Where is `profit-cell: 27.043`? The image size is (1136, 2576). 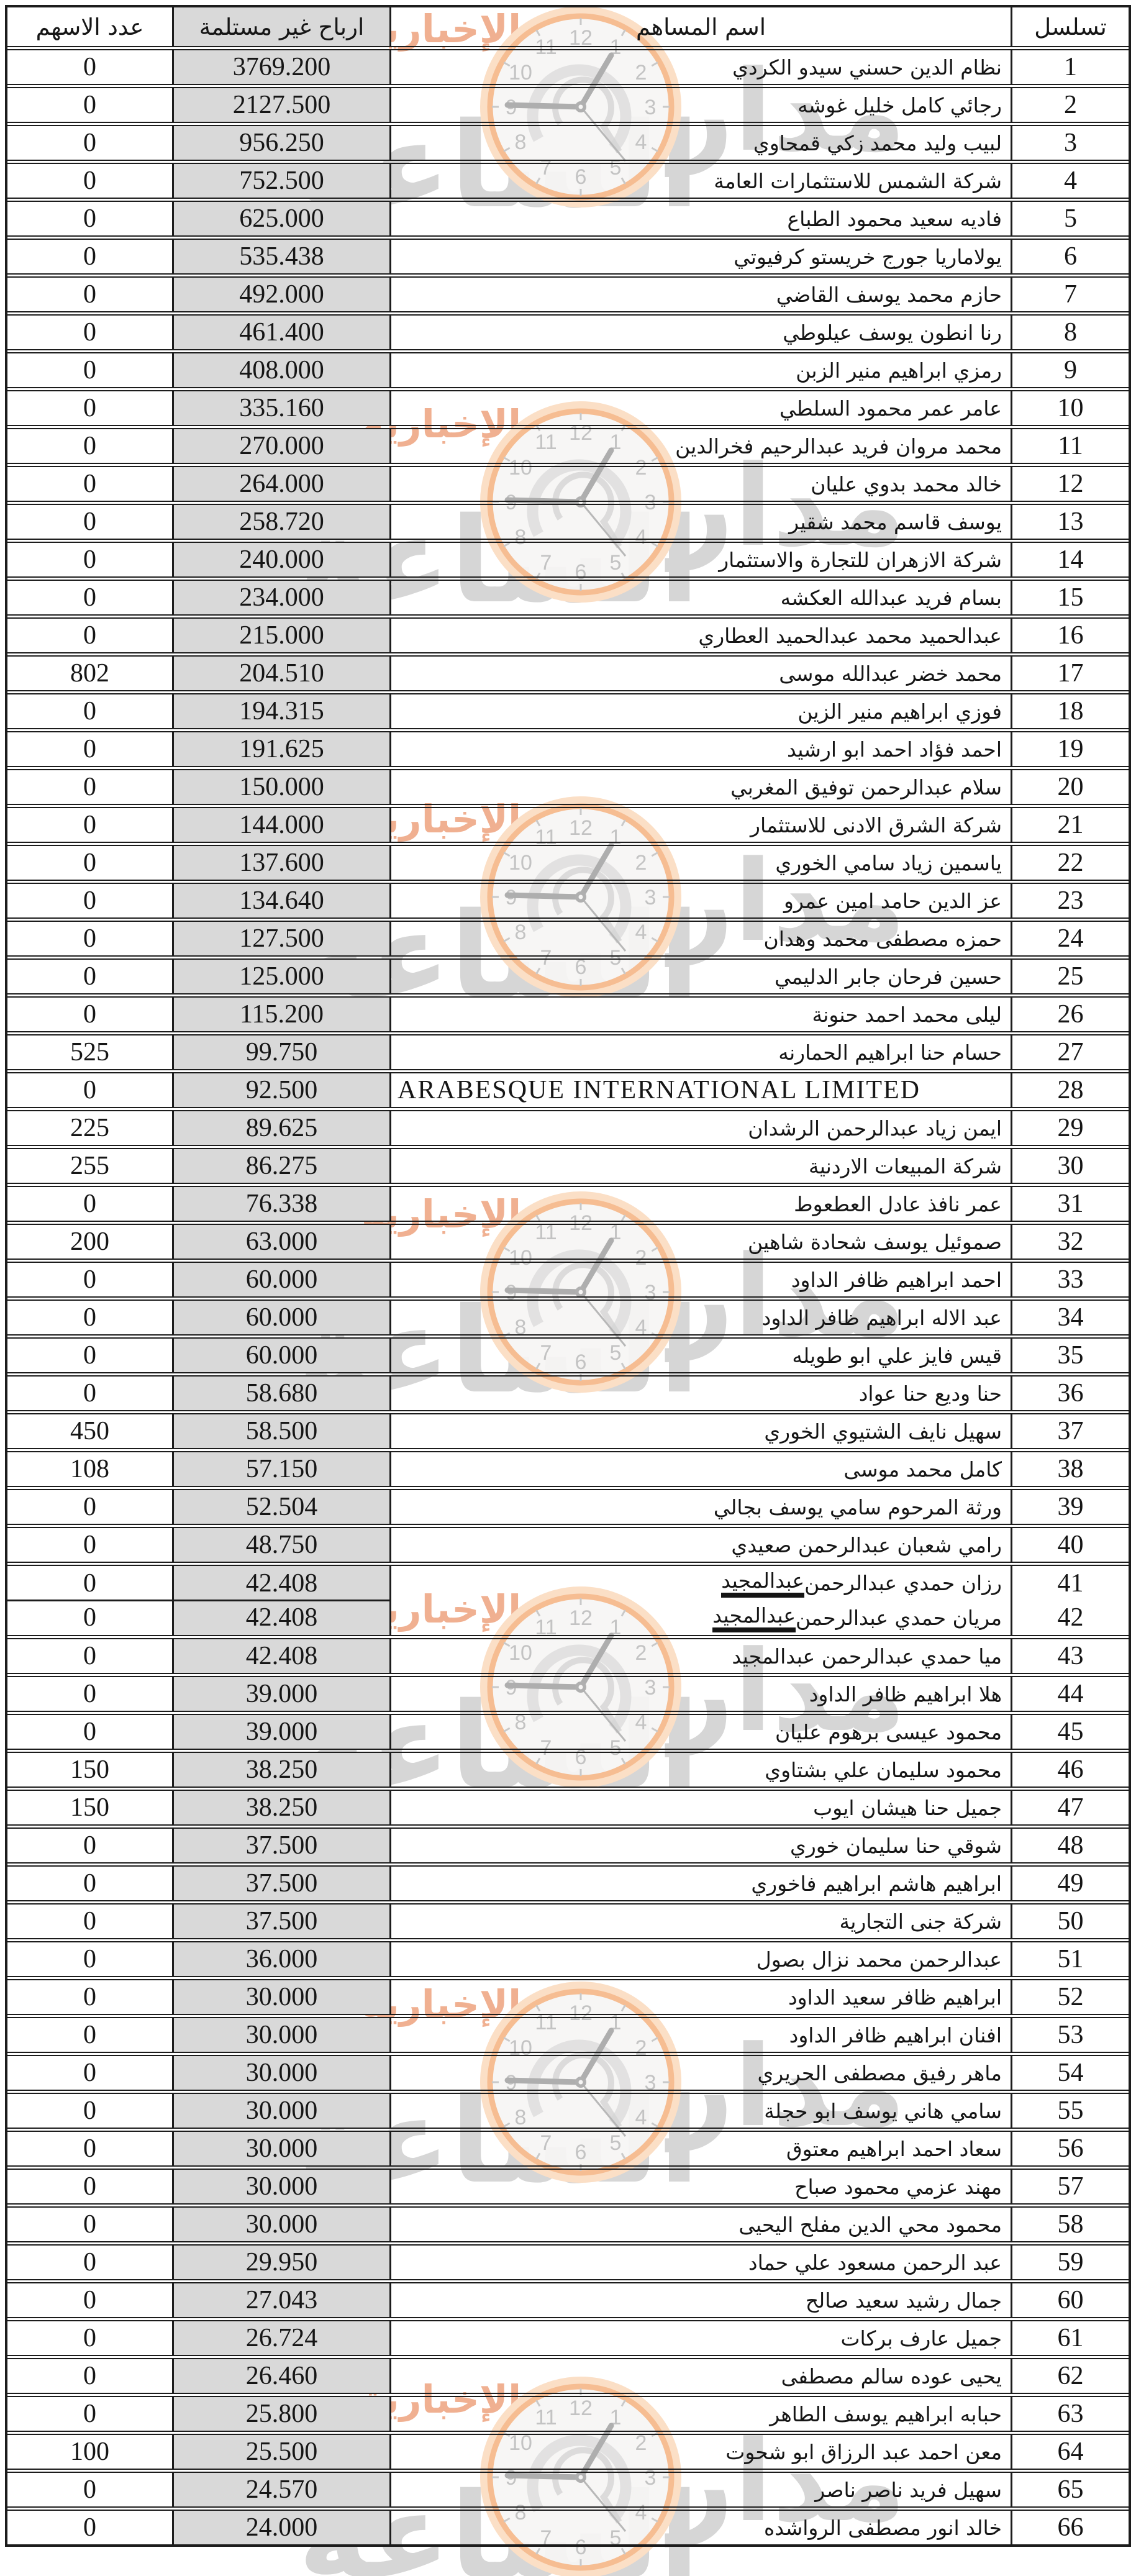 profit-cell: 27.043 is located at coordinates (280, 2300).